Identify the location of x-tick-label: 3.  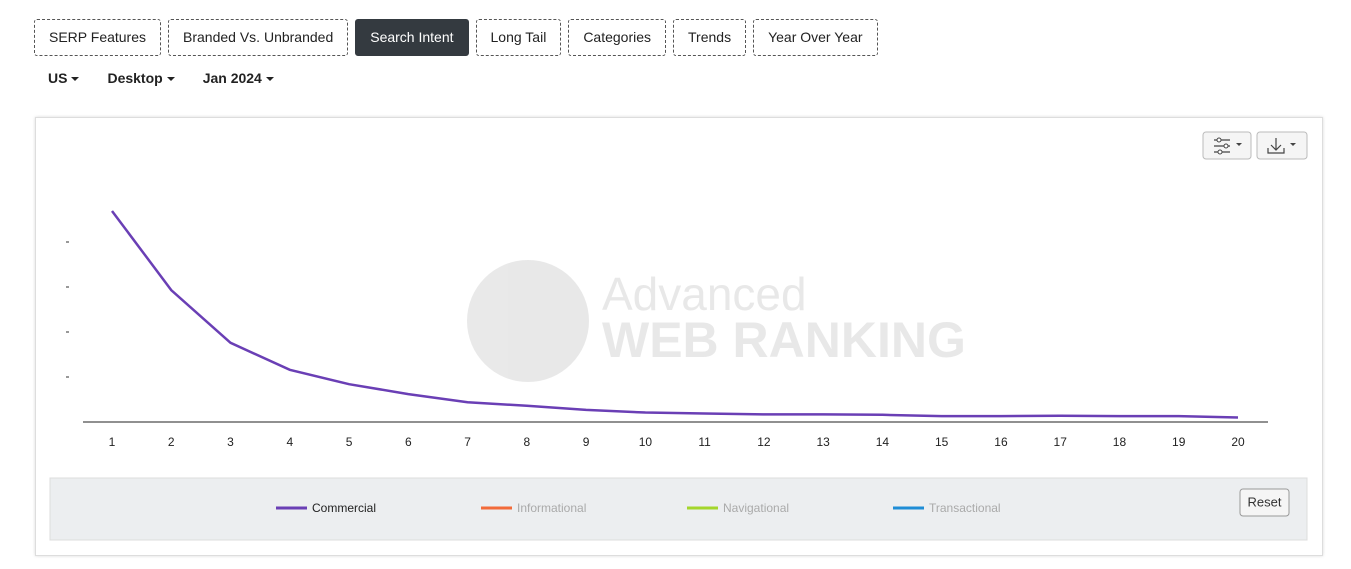
(230, 442).